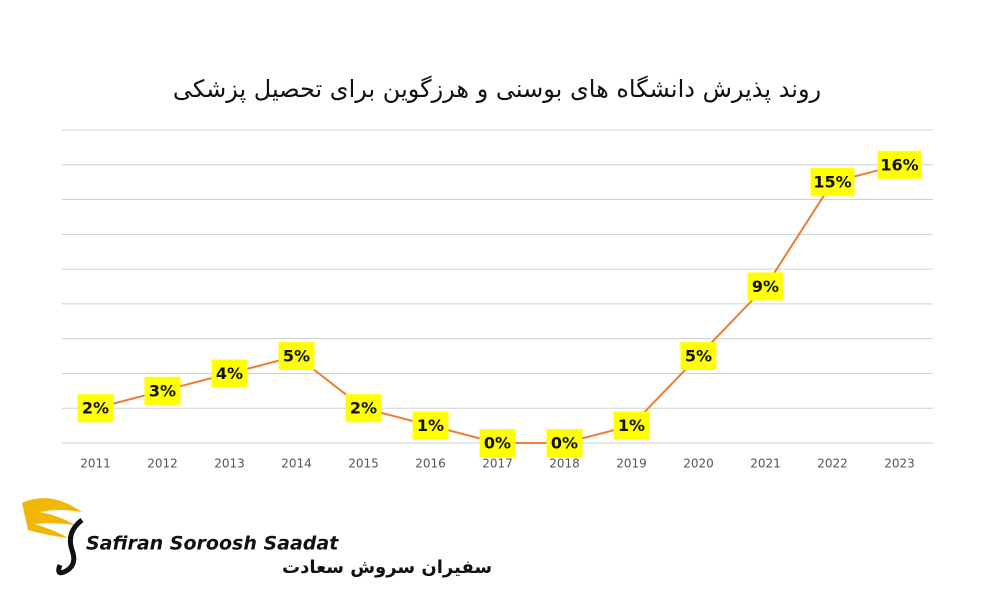 Image resolution: width=1000 pixels, height=604 pixels. Describe the element at coordinates (296, 464) in the screenshot. I see `x-tick-label: 2014` at that location.